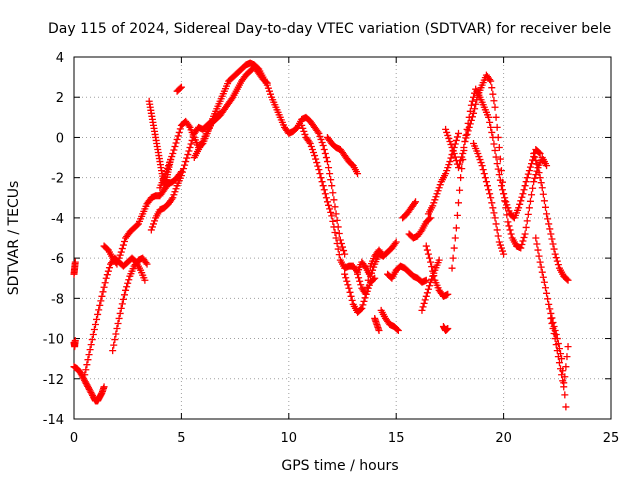  What do you see at coordinates (60, 58) in the screenshot?
I see `y-tick-label: 4` at bounding box center [60, 58].